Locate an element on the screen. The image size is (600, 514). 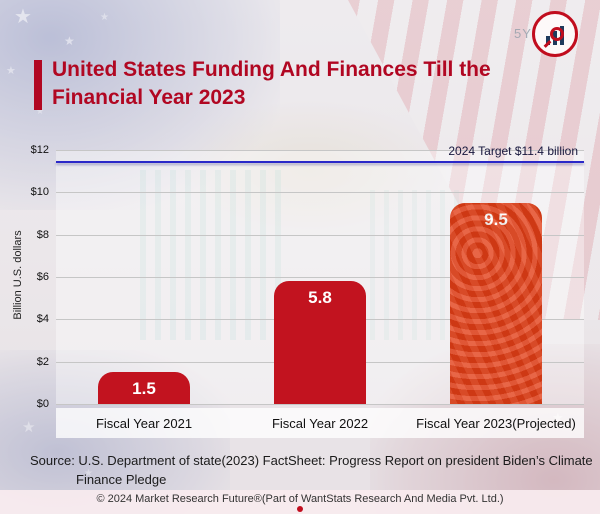
bar-fiscal-year-2023-projected: 9.5 is located at coordinates (496, 303).